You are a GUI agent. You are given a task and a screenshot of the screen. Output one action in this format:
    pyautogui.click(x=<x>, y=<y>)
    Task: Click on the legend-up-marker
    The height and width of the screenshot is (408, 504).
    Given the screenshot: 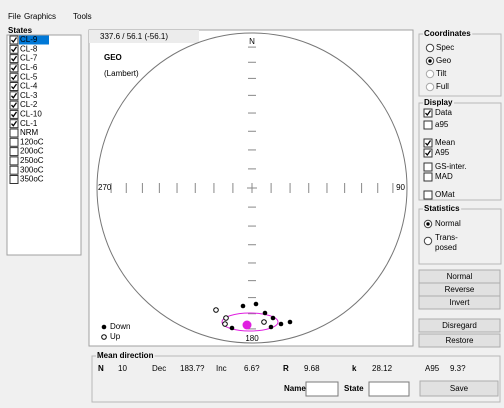 What is the action you would take?
    pyautogui.click(x=104, y=337)
    